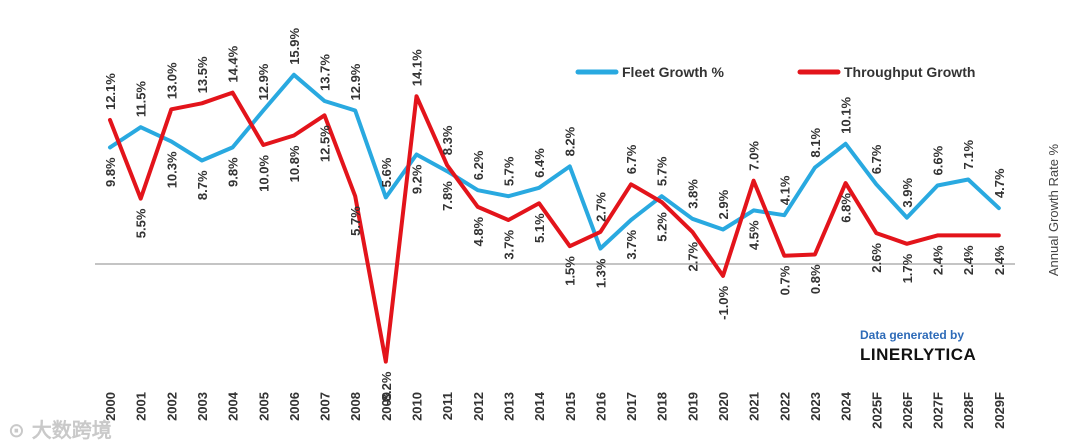 Image resolution: width=1080 pixels, height=446 pixels. Describe the element at coordinates (938, 410) in the screenshot. I see `x-tick-label: 2027F` at that location.